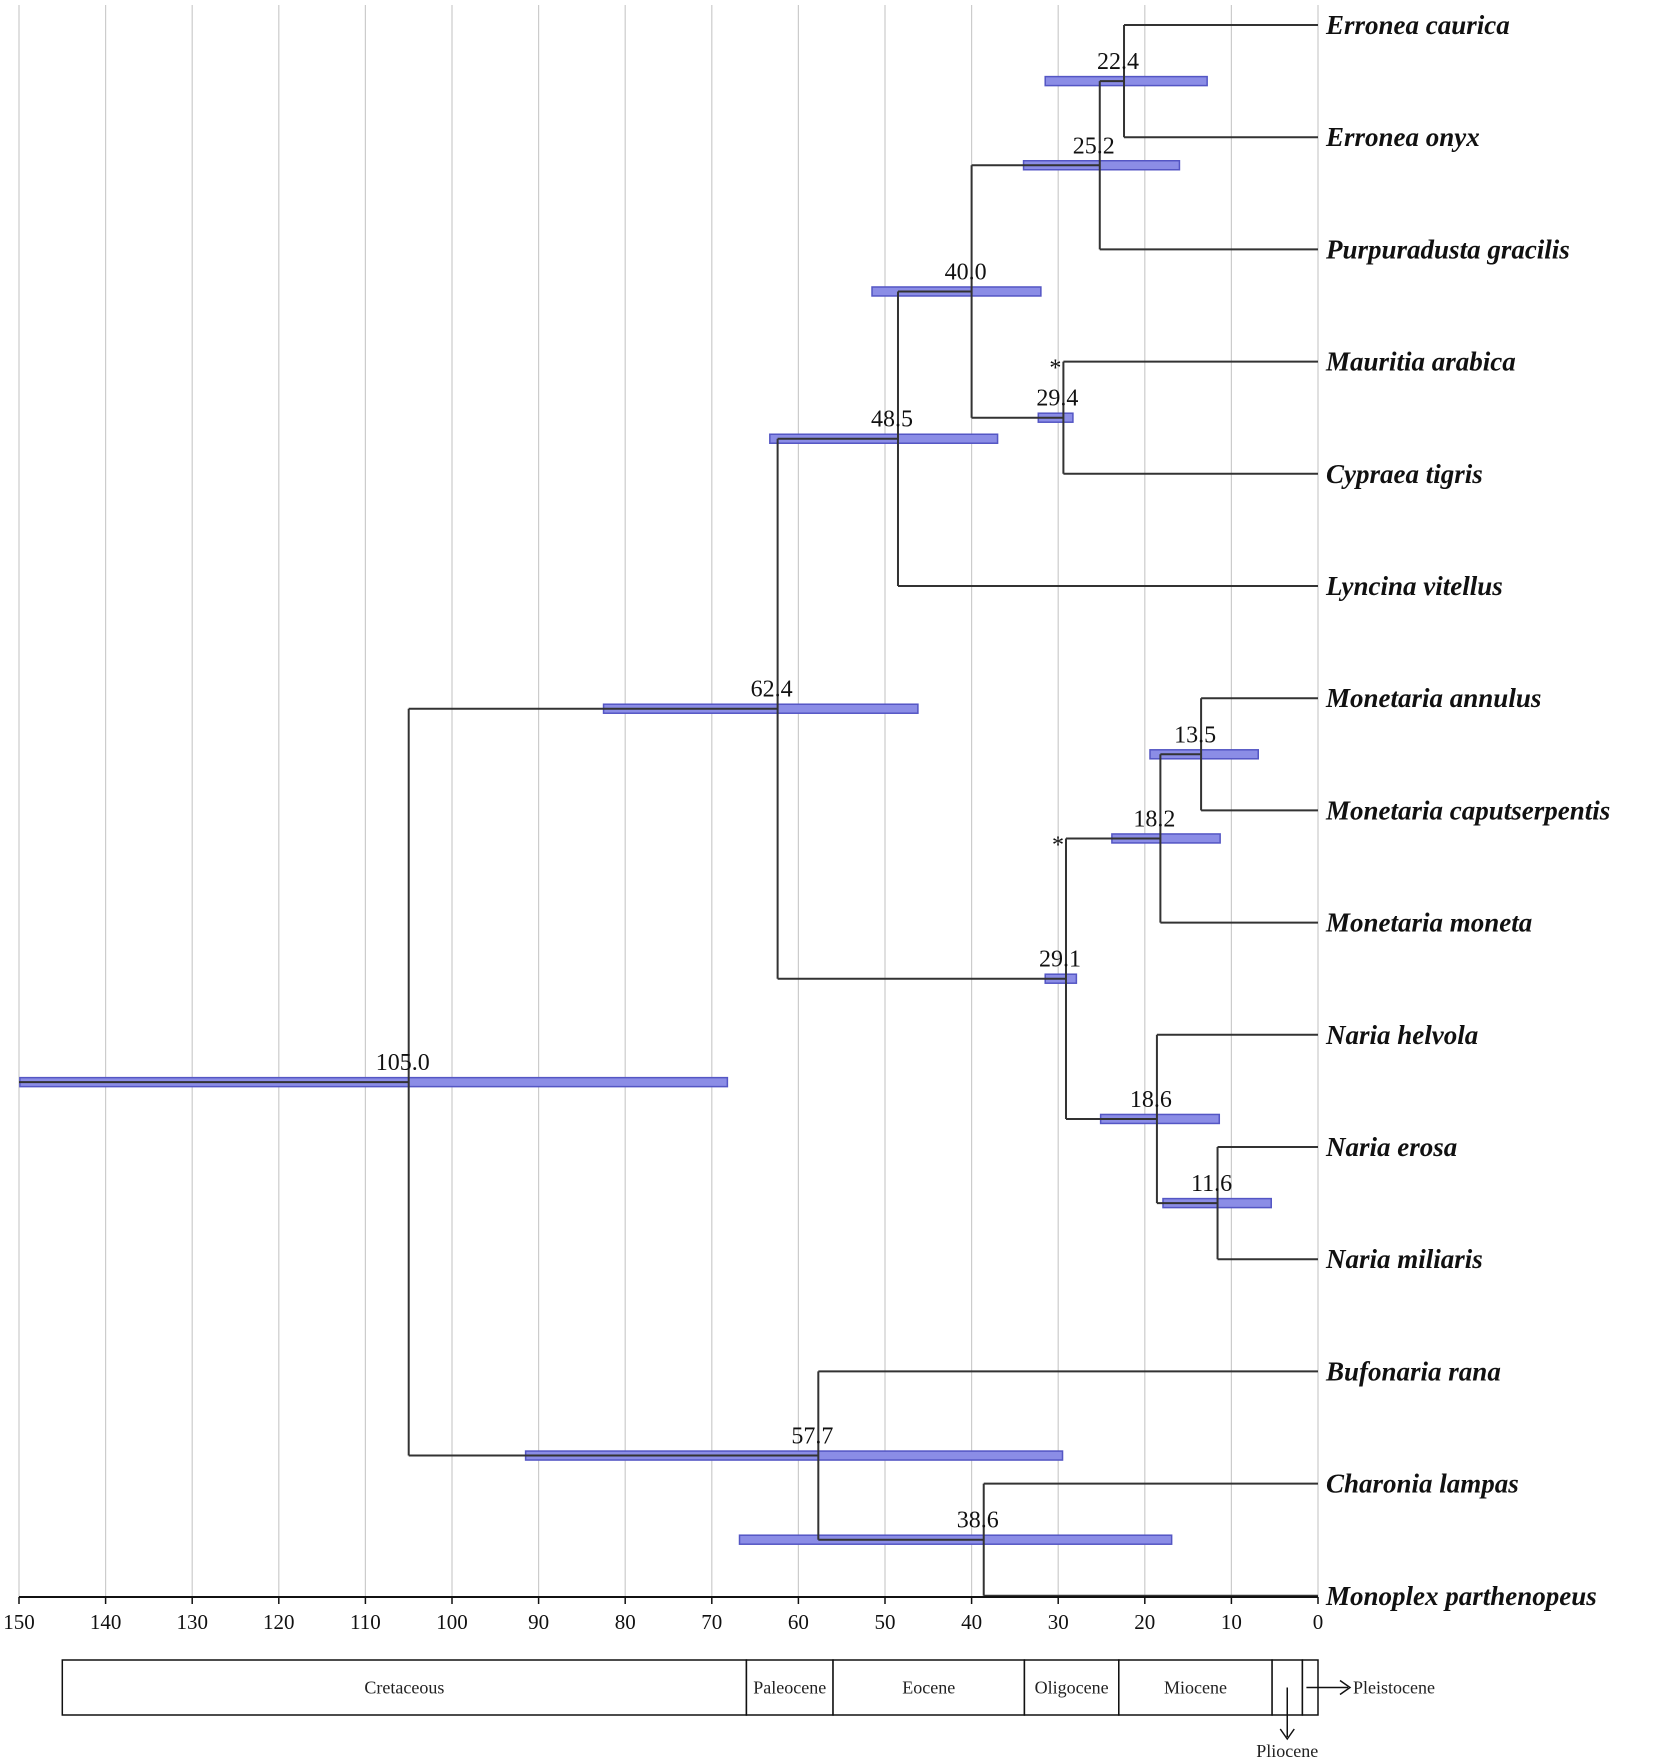  Describe the element at coordinates (1422, 1484) in the screenshot. I see `taxon-label: Charonia lampas` at that location.